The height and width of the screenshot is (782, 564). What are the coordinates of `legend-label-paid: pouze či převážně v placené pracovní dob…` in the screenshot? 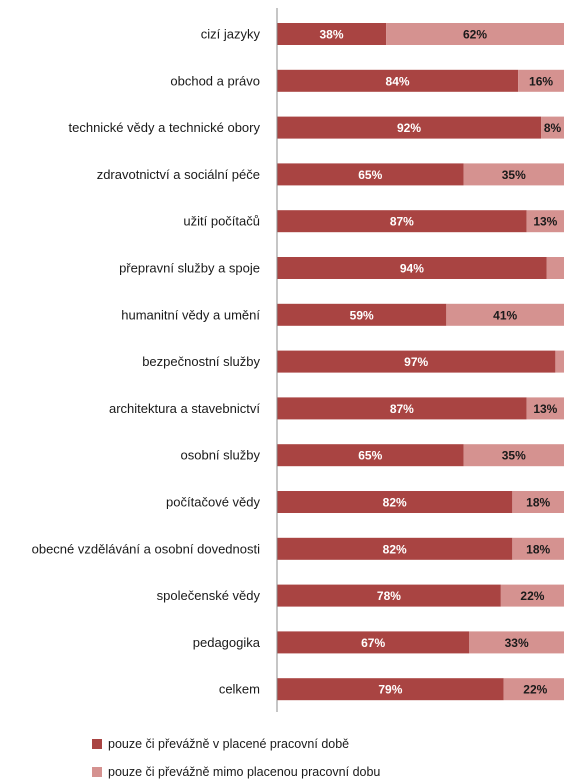 It's located at (229, 744).